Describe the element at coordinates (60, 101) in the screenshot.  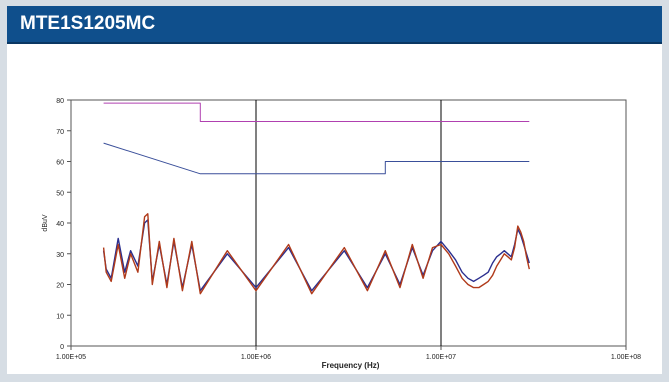
I see `y-tick-label: 80` at that location.